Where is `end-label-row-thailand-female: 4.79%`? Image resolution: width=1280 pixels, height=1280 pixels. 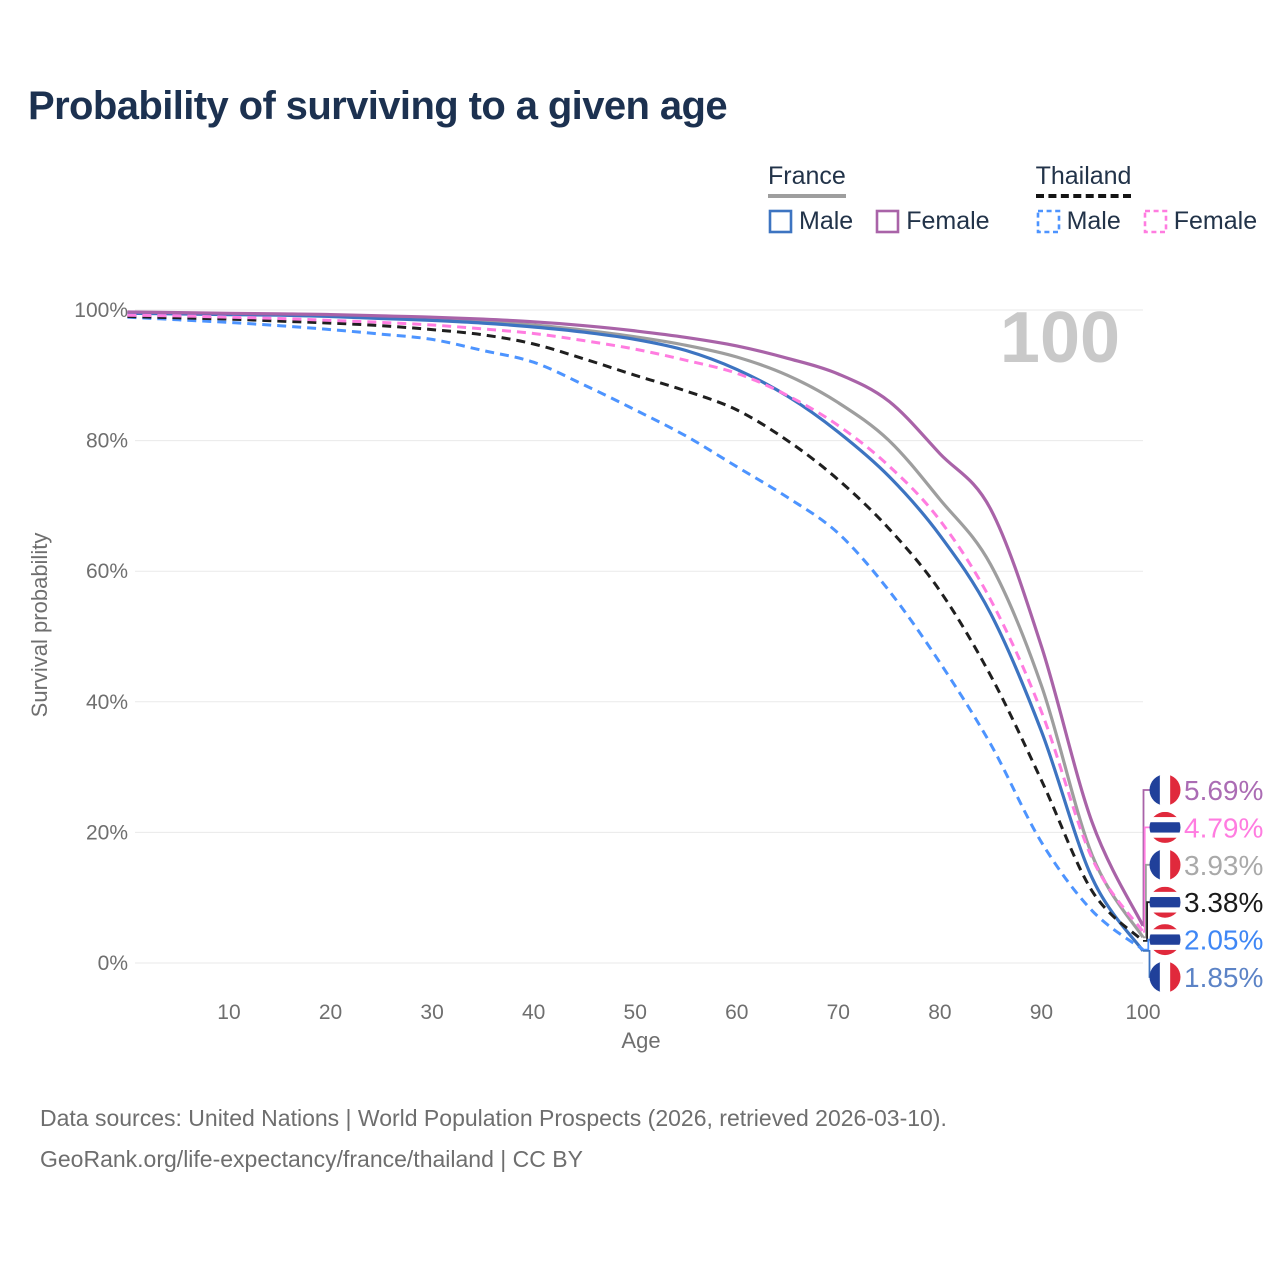 end-label-row-thailand-female: 4.79% is located at coordinates (1203, 872).